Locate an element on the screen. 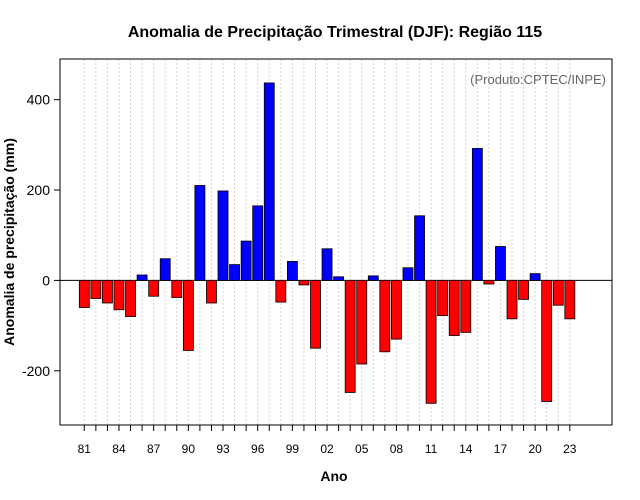 The height and width of the screenshot is (500, 640). x-tick-label-81: 81 is located at coordinates (85, 449).